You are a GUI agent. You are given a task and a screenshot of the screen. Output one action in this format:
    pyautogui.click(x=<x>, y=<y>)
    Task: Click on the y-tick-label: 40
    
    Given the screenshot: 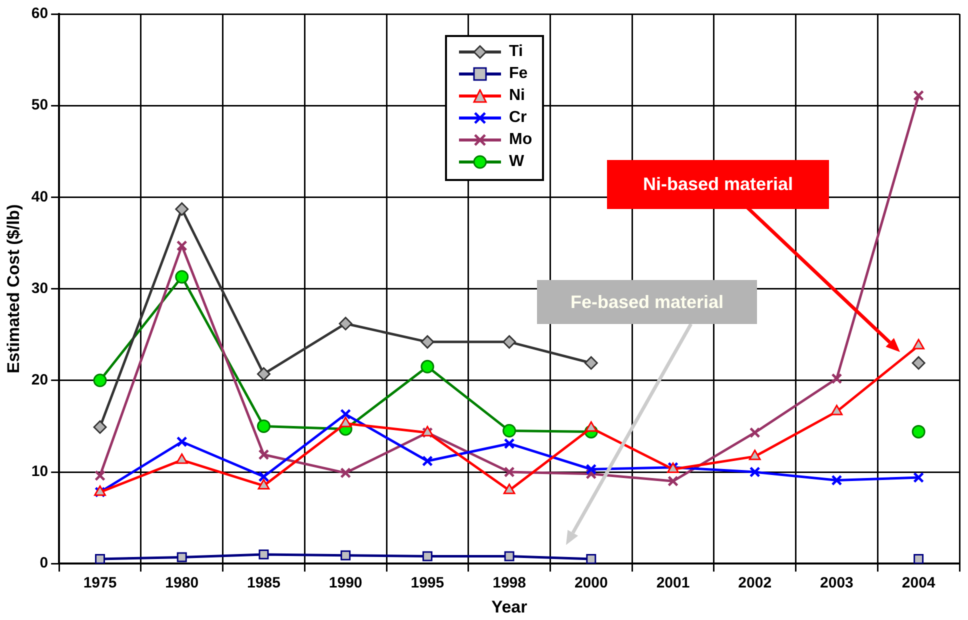 What is the action you would take?
    pyautogui.click(x=39, y=197)
    